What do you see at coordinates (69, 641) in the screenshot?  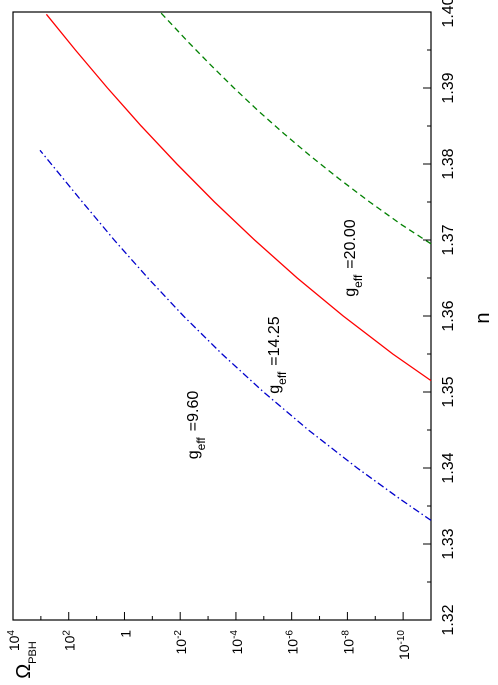 I see `omega-tick-label: 102` at bounding box center [69, 641].